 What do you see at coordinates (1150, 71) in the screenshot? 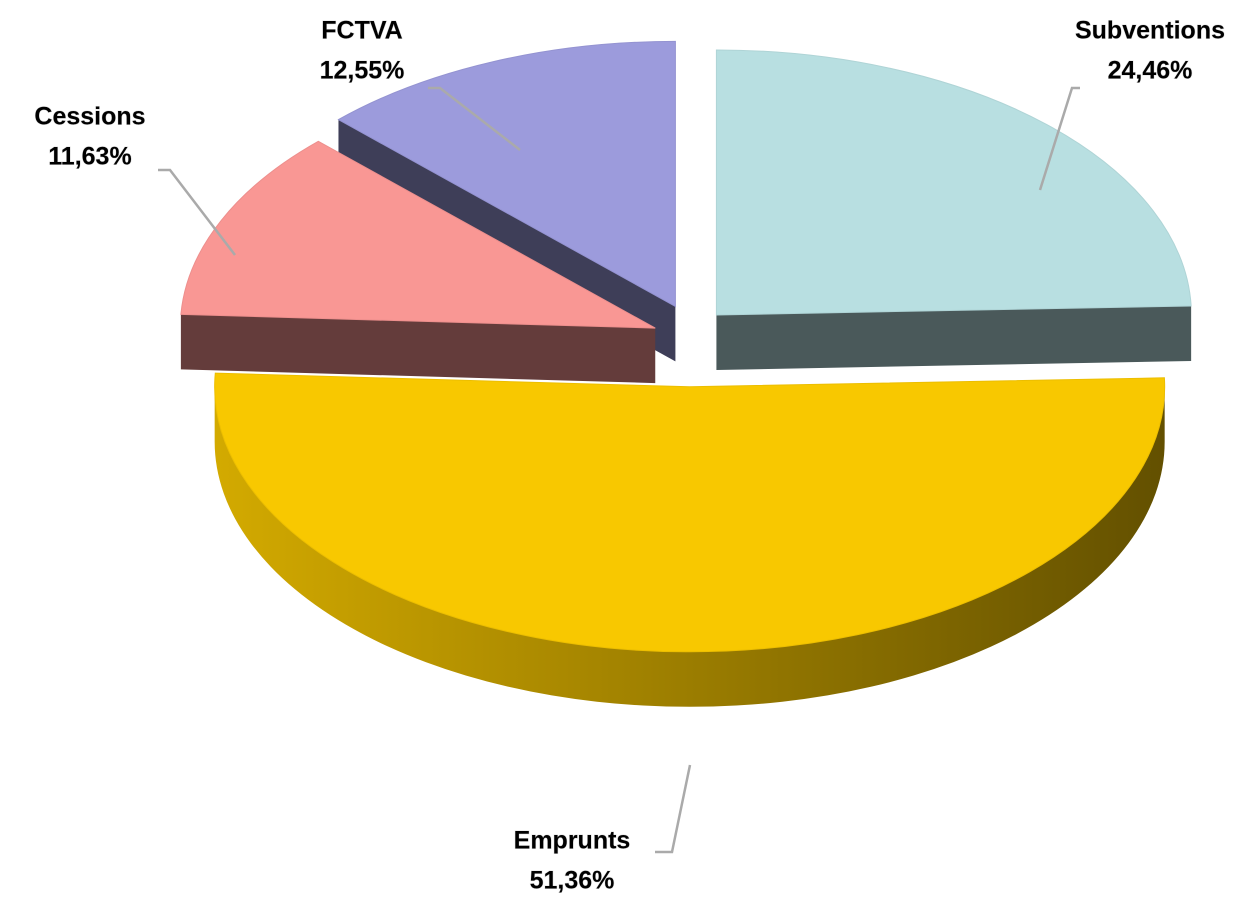
I see `slice-label: 24,46%` at bounding box center [1150, 71].